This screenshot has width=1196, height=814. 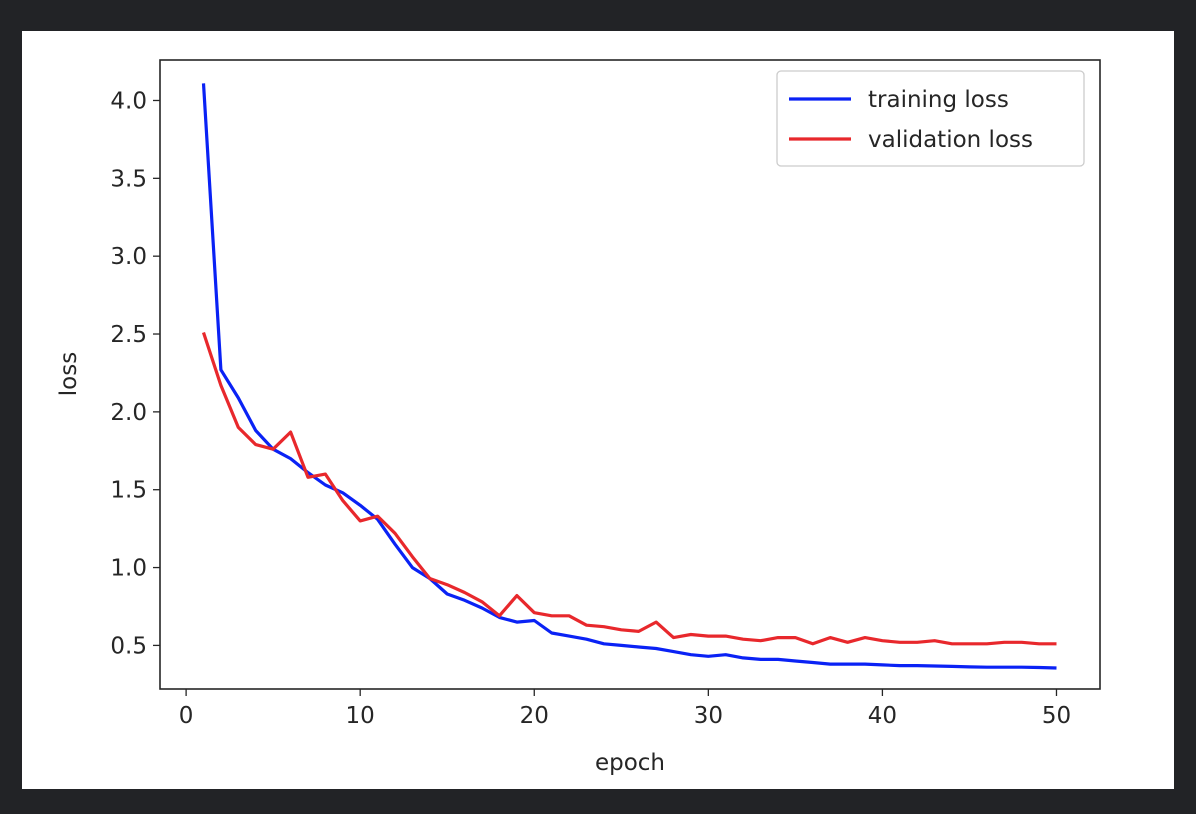 I want to click on y-tick-label: 2.0, so click(x=128, y=413).